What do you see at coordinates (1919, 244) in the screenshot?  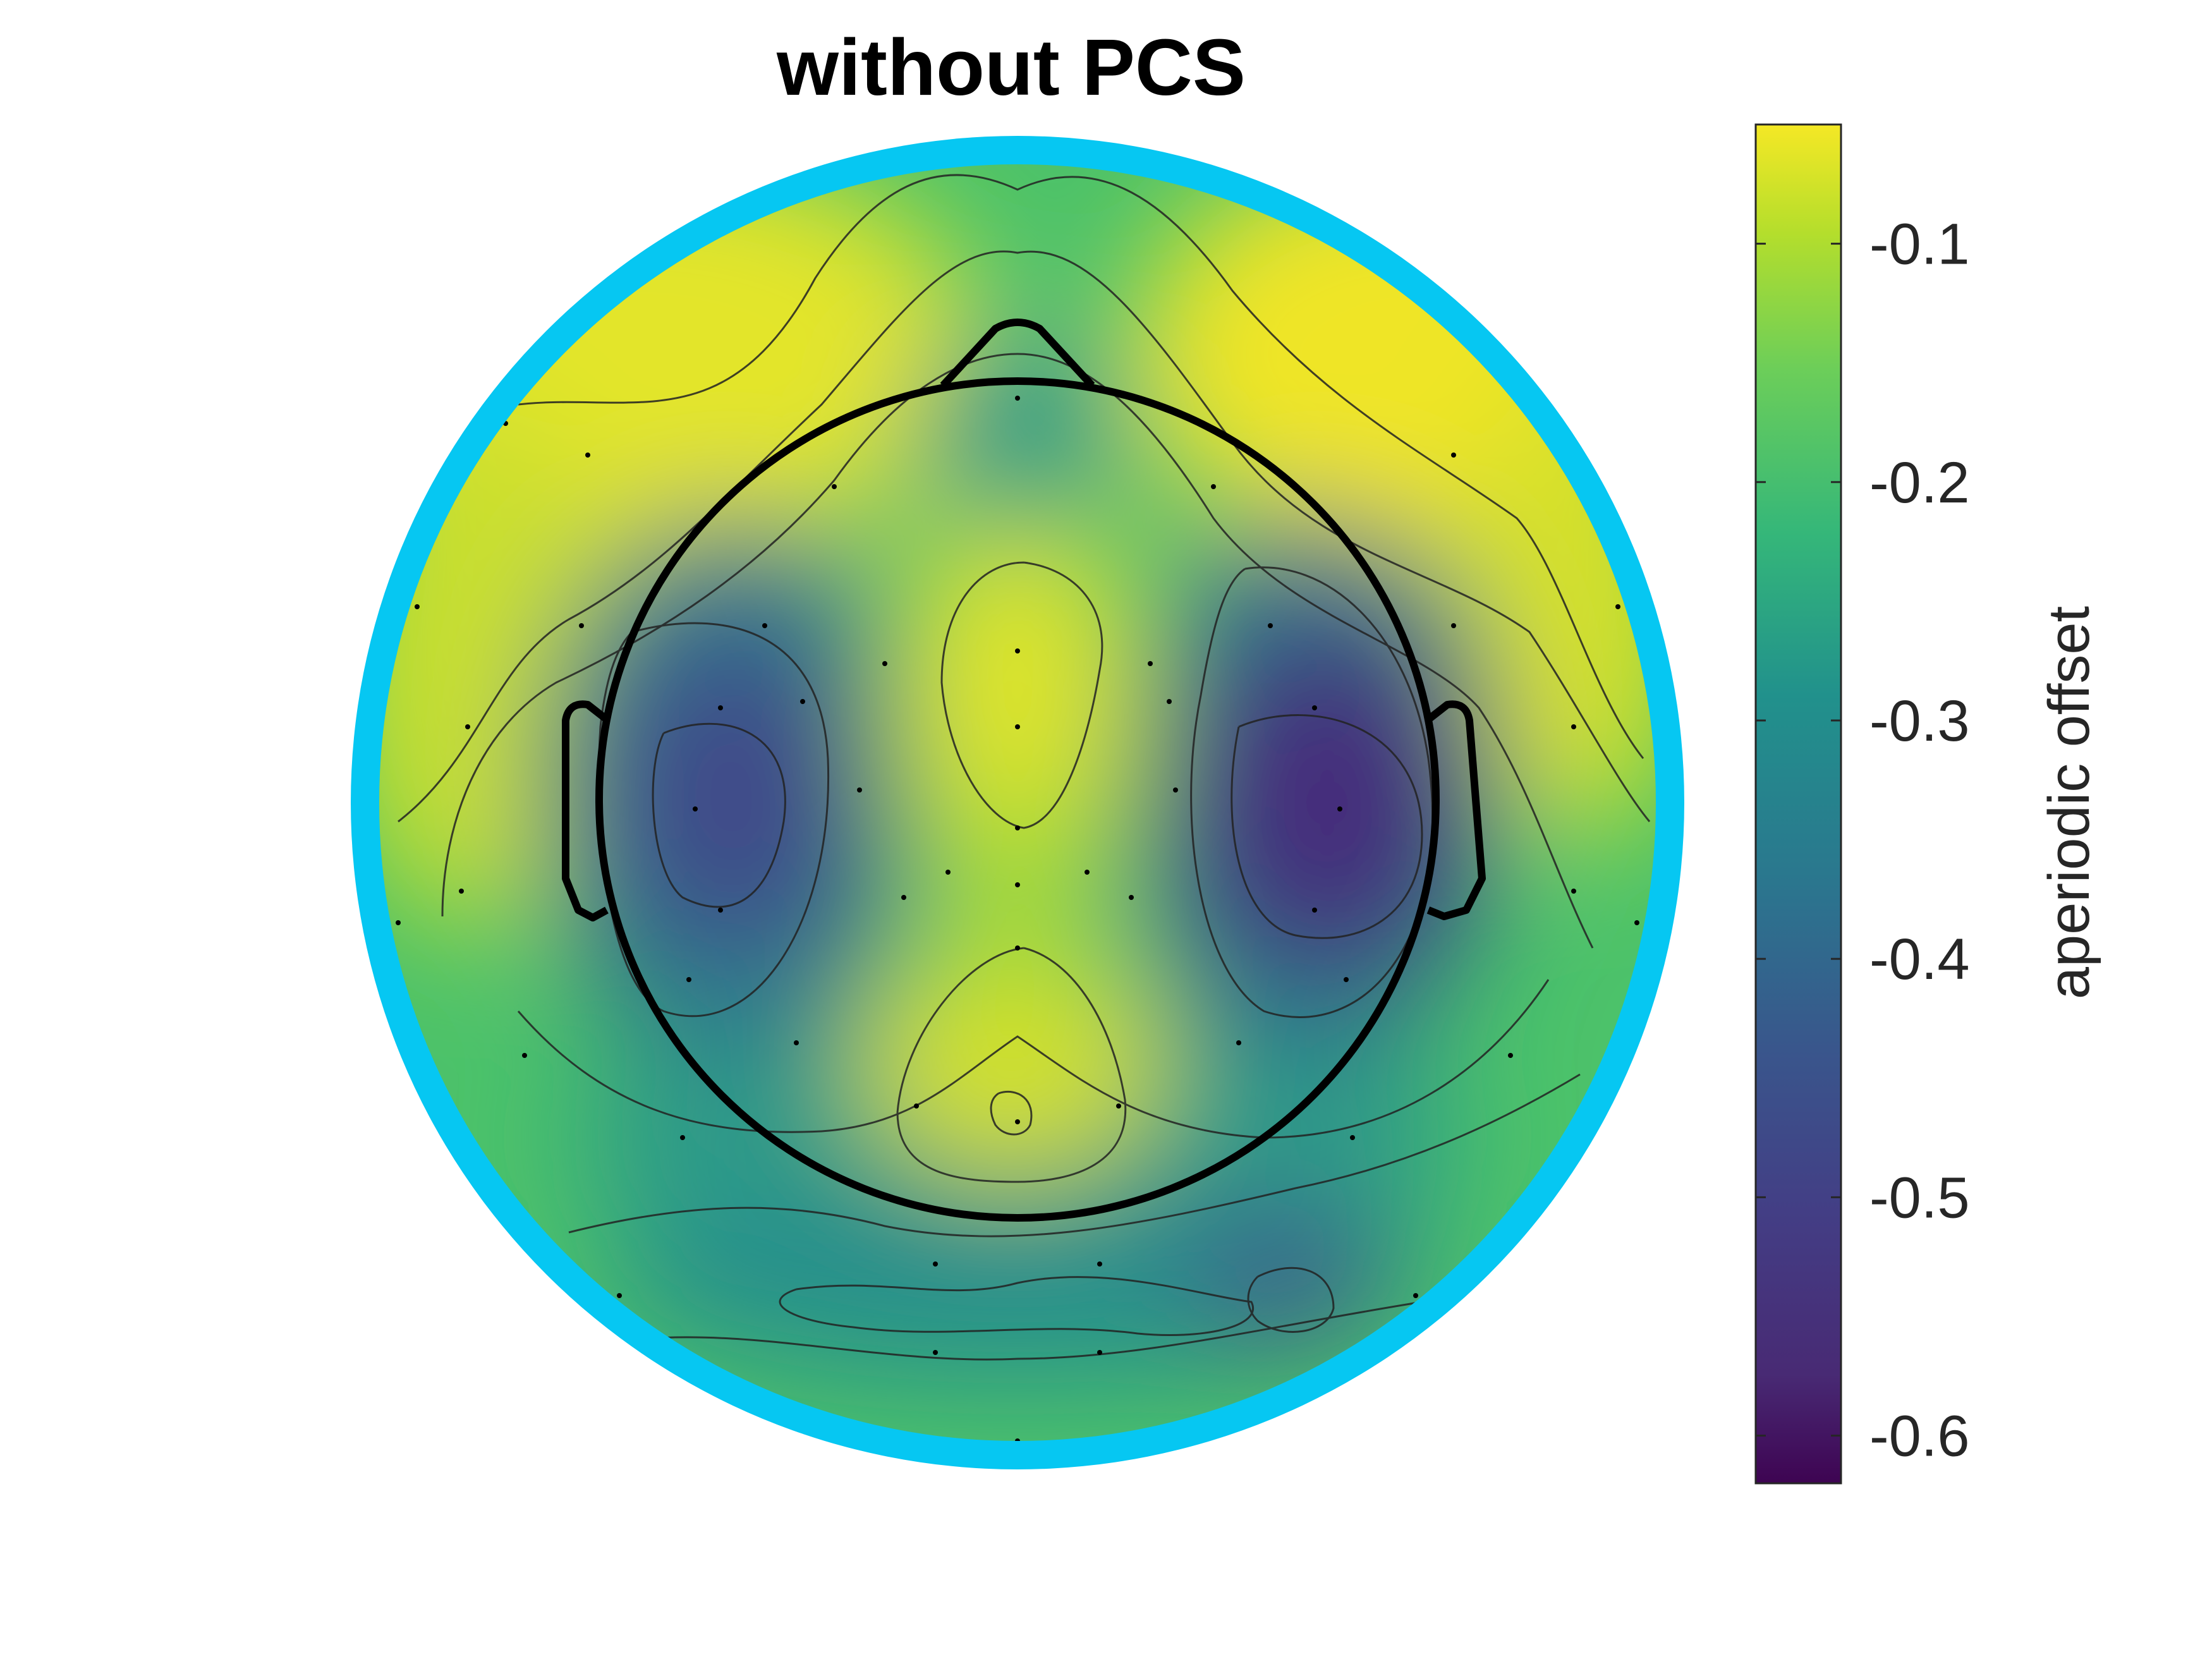 I see `colorbar-tick-label: -0.1` at bounding box center [1919, 244].